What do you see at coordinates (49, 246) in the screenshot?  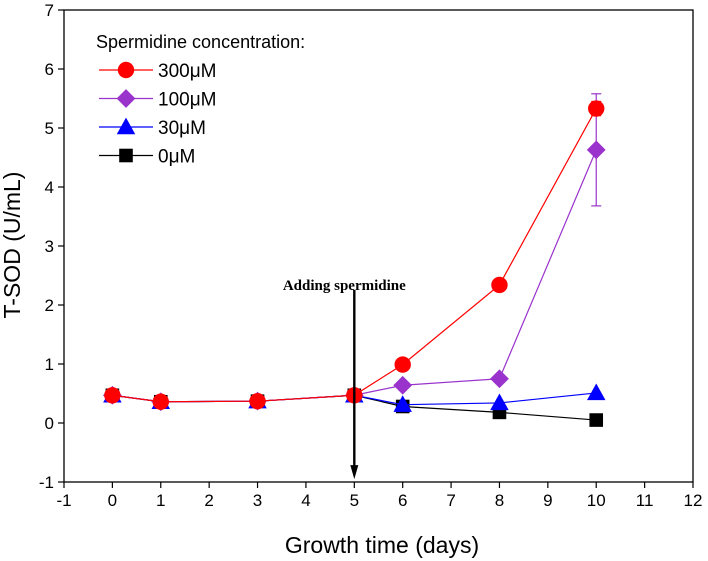 I see `y-tick-label: 3` at bounding box center [49, 246].